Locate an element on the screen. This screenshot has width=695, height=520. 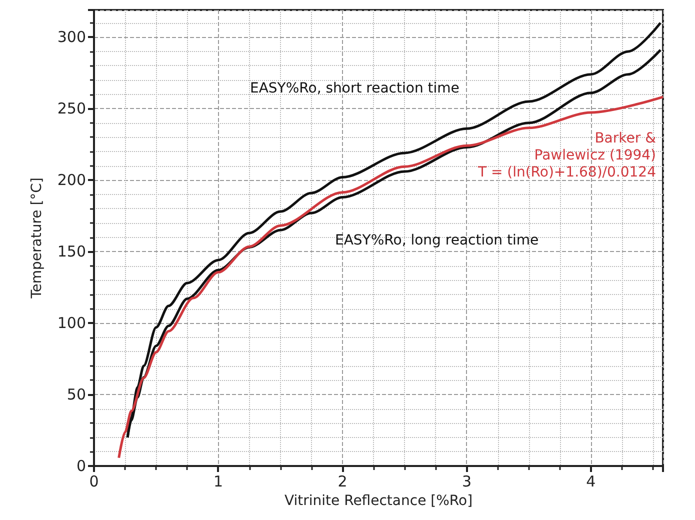
y-axis-title: Temperature [°C] is located at coordinates (37, 239).